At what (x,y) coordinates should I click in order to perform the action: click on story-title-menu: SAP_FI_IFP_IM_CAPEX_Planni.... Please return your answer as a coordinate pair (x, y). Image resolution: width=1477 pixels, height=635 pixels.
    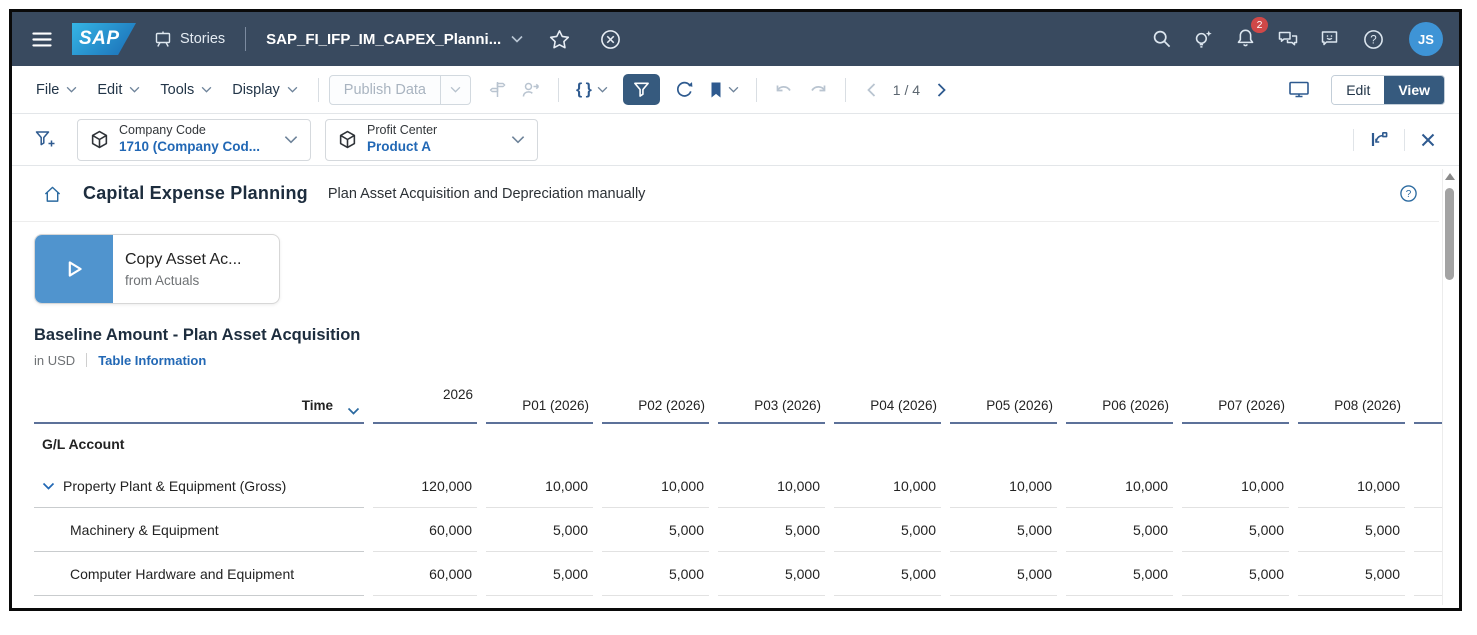
    Looking at the image, I should click on (394, 39).